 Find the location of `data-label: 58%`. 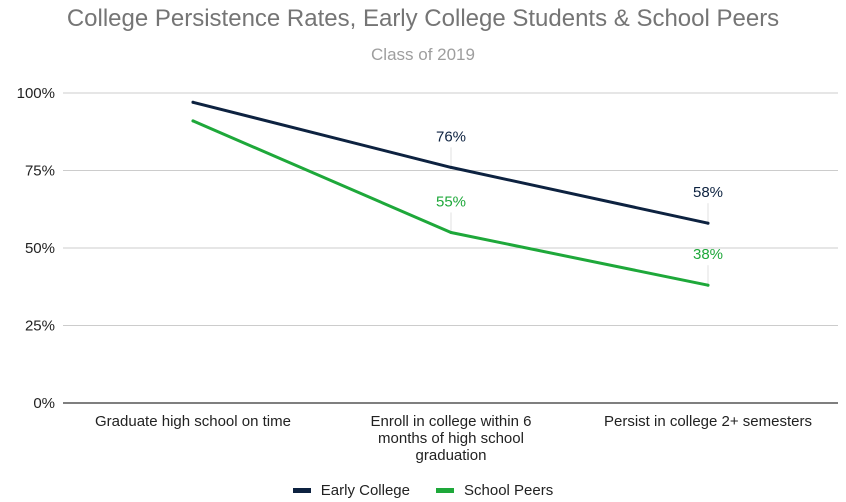

data-label: 58% is located at coordinates (708, 192).